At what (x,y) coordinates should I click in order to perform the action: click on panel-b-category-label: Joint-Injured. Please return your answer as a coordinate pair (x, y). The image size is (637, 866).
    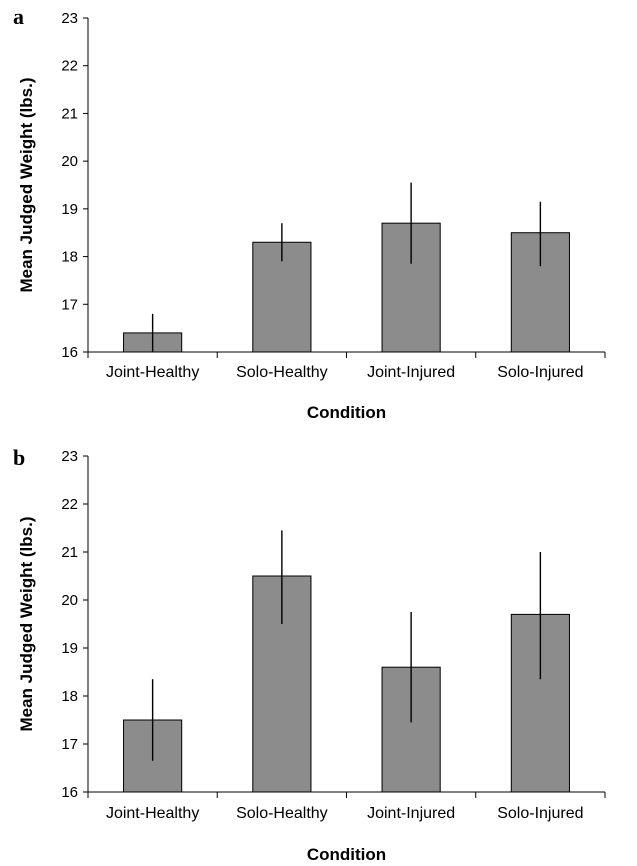
    Looking at the image, I should click on (411, 813).